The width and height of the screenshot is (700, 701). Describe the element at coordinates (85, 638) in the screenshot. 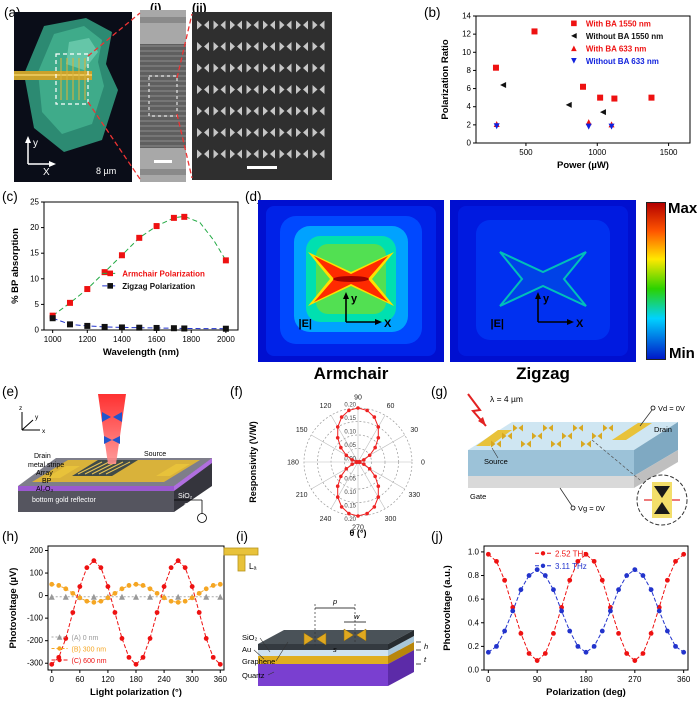

I see `svg-text: (A) 0 nm` at that location.